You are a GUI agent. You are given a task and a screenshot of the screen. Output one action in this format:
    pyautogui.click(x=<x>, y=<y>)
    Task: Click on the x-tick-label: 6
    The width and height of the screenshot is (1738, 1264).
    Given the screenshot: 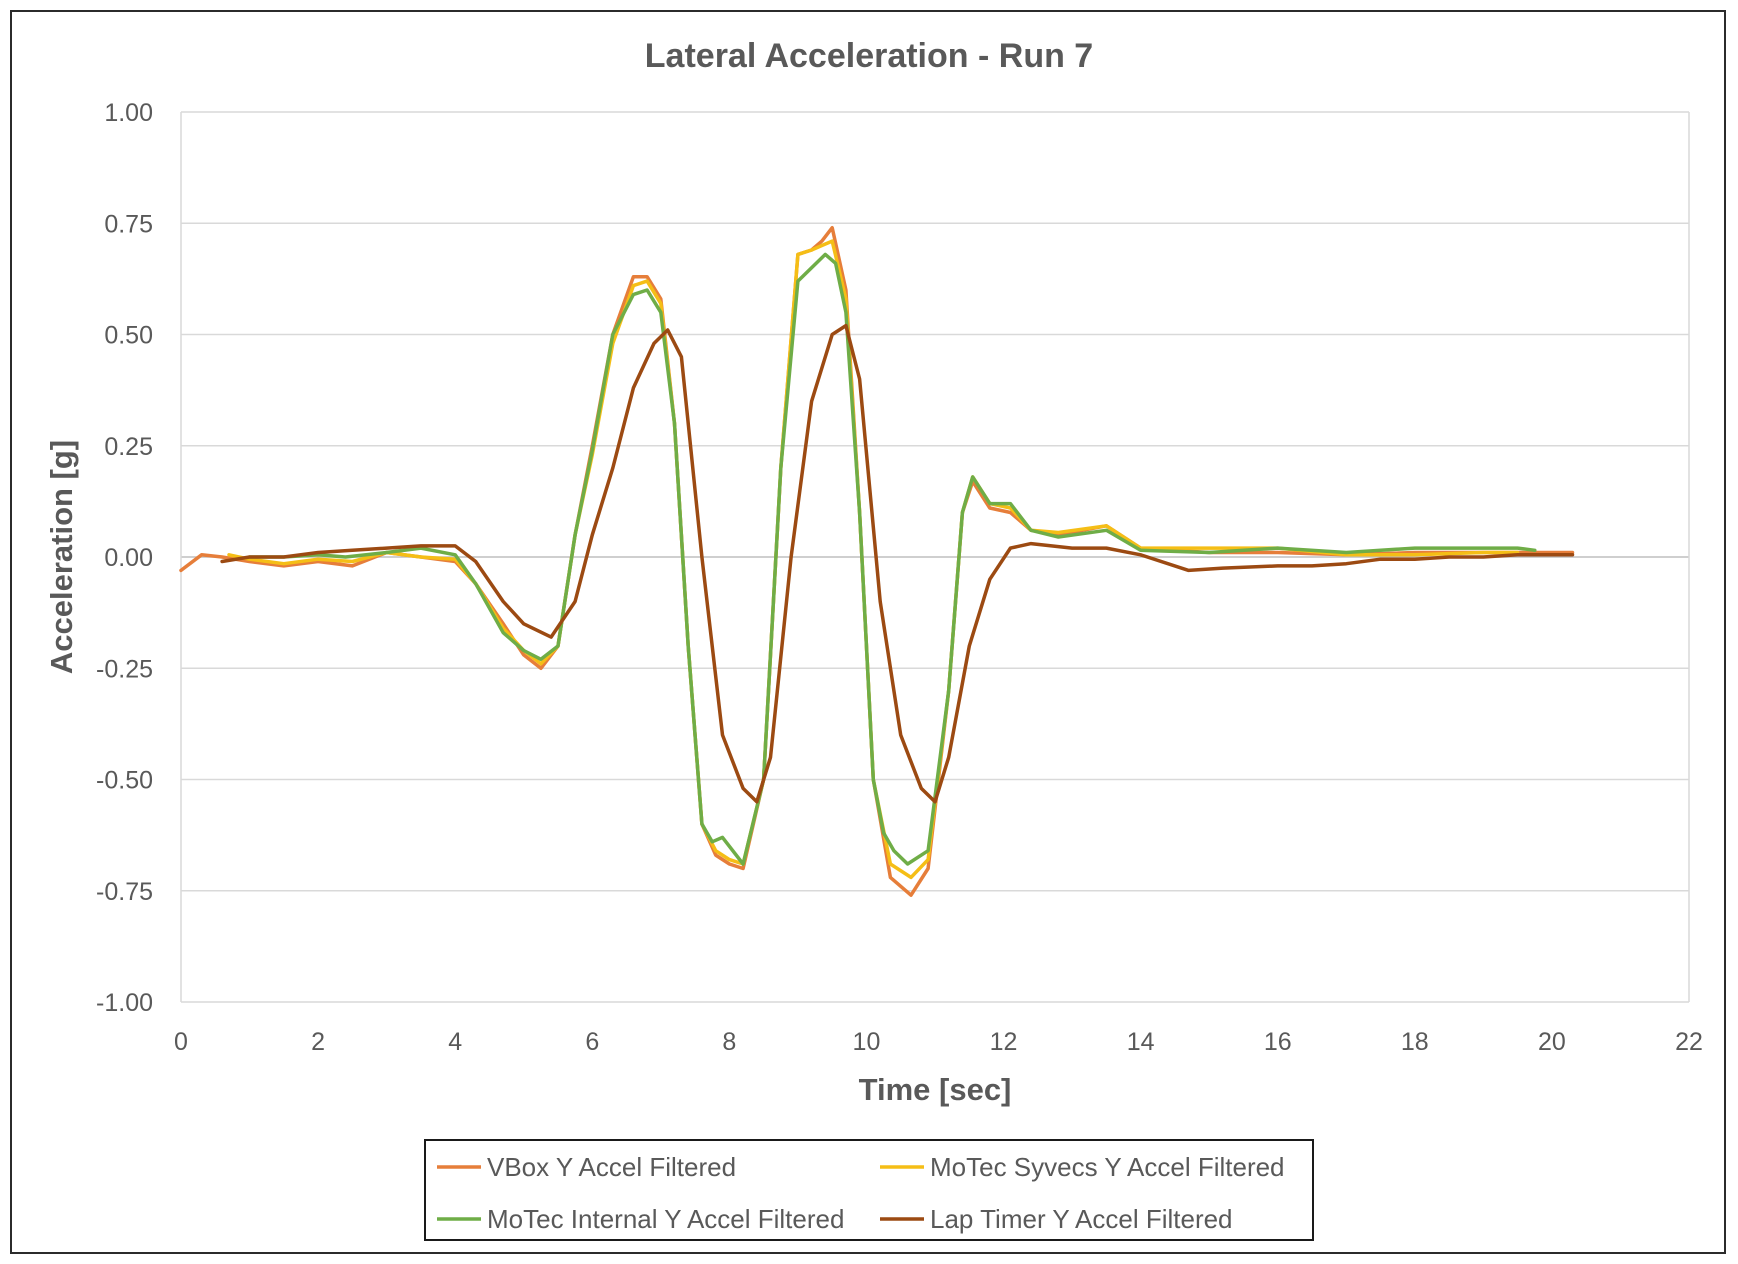 What is the action you would take?
    pyautogui.click(x=592, y=1042)
    